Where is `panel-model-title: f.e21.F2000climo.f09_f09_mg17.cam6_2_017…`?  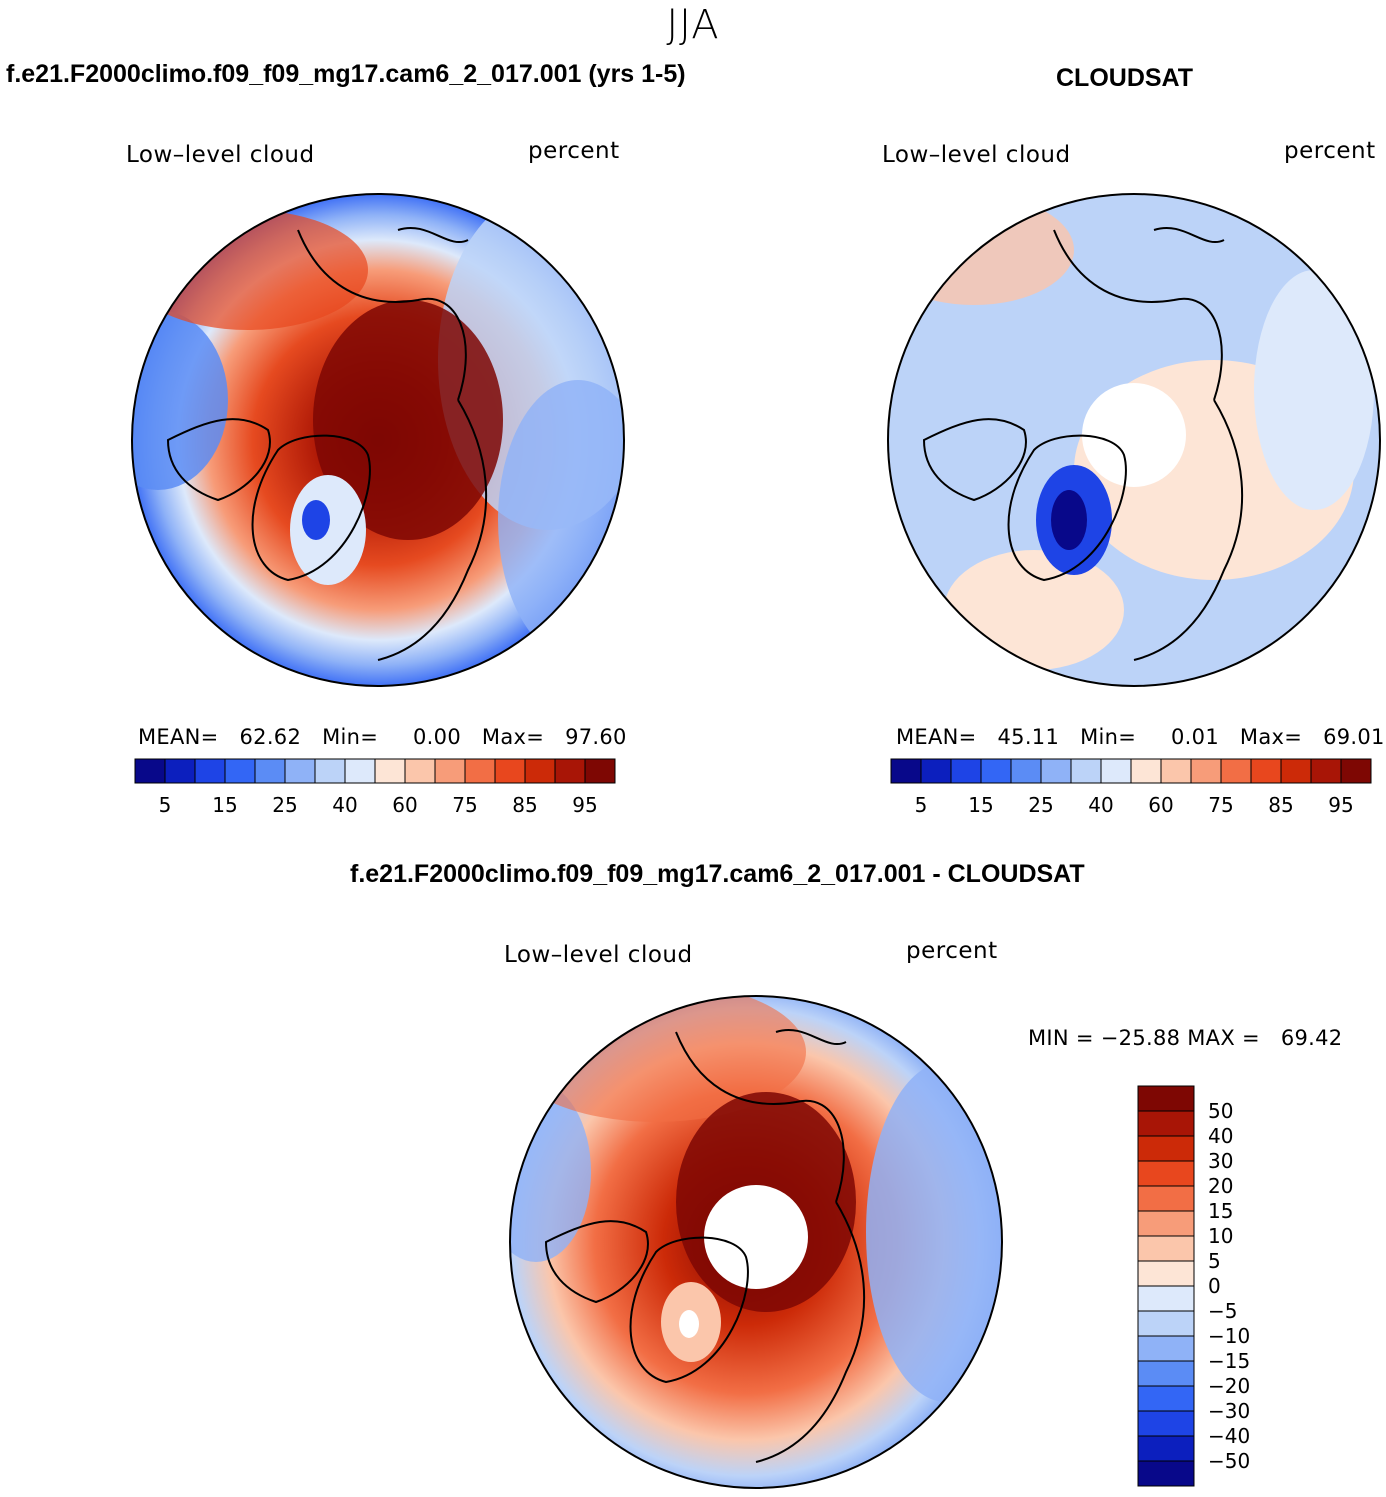 panel-model-title: f.e21.F2000climo.f09_f09_mg17.cam6_2_017… is located at coordinates (346, 74).